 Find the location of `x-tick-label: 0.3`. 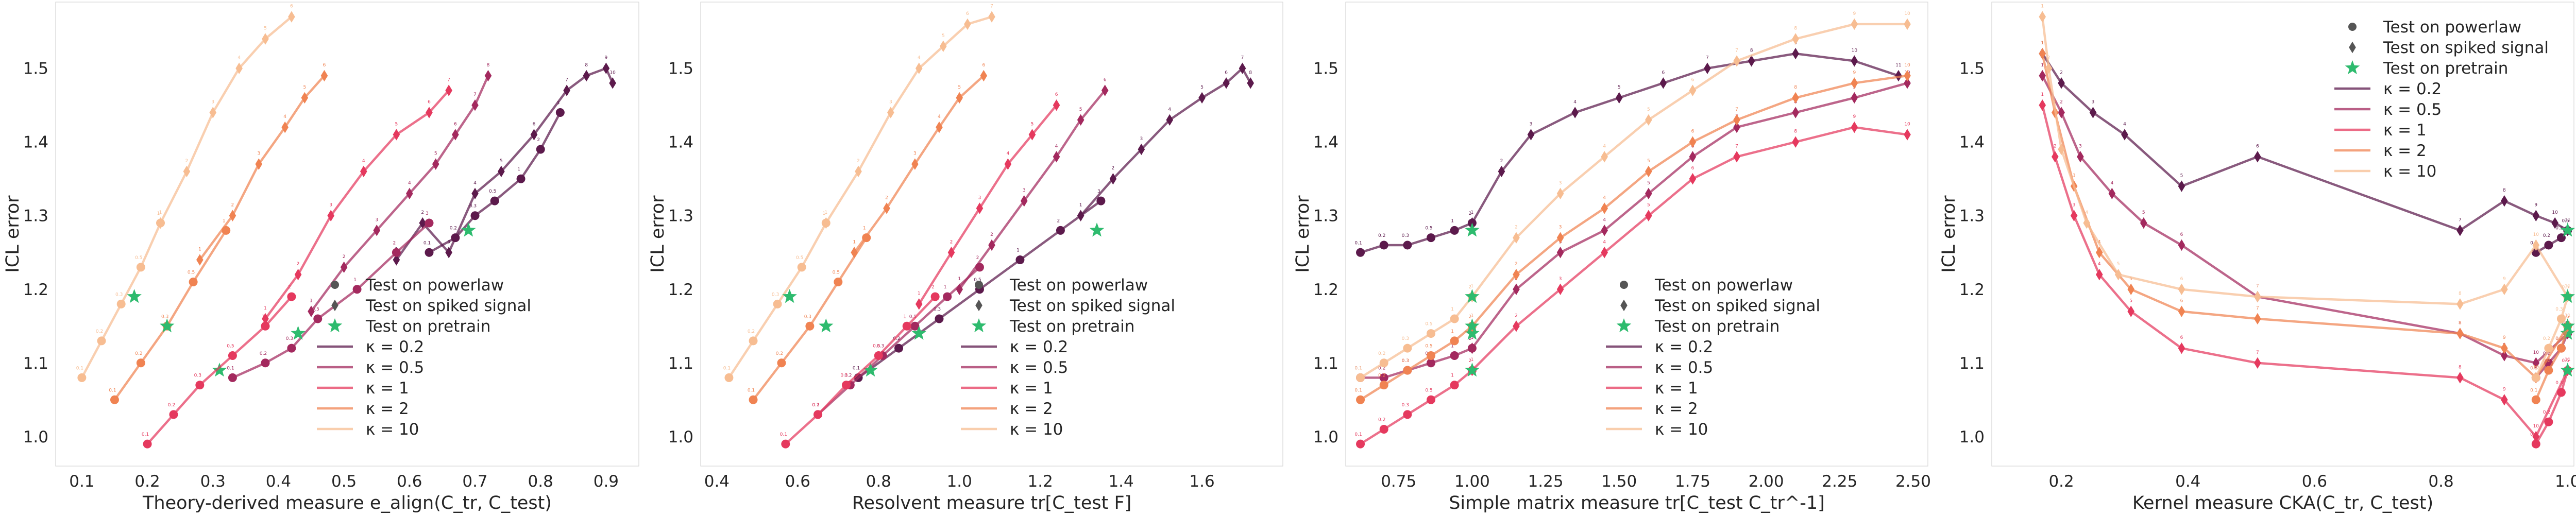

x-tick-label: 0.3 is located at coordinates (213, 482).